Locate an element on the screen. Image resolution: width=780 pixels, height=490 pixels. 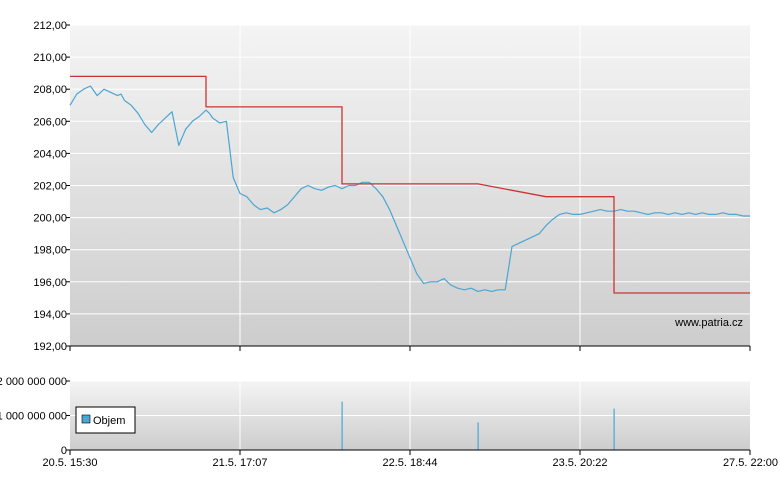
volume-y-tick-label: 1 000 000 000 is located at coordinates (33, 417).